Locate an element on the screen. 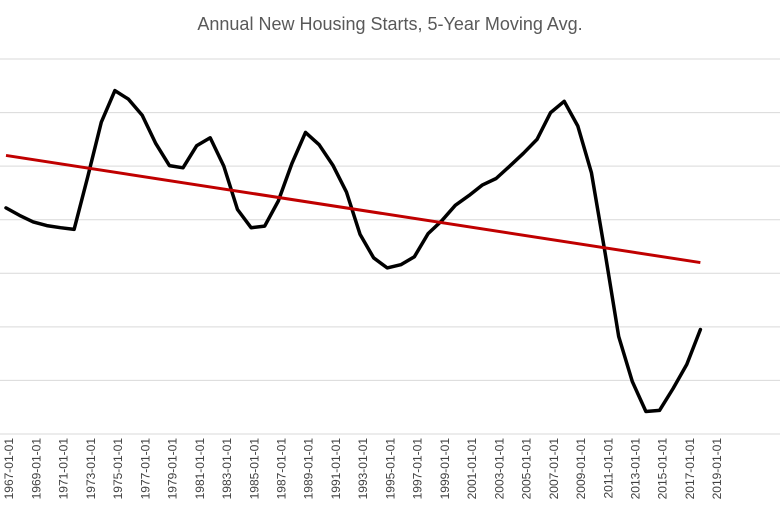 The image size is (780, 516). x-tick-label: 1967-01-01 is located at coordinates (9, 469).